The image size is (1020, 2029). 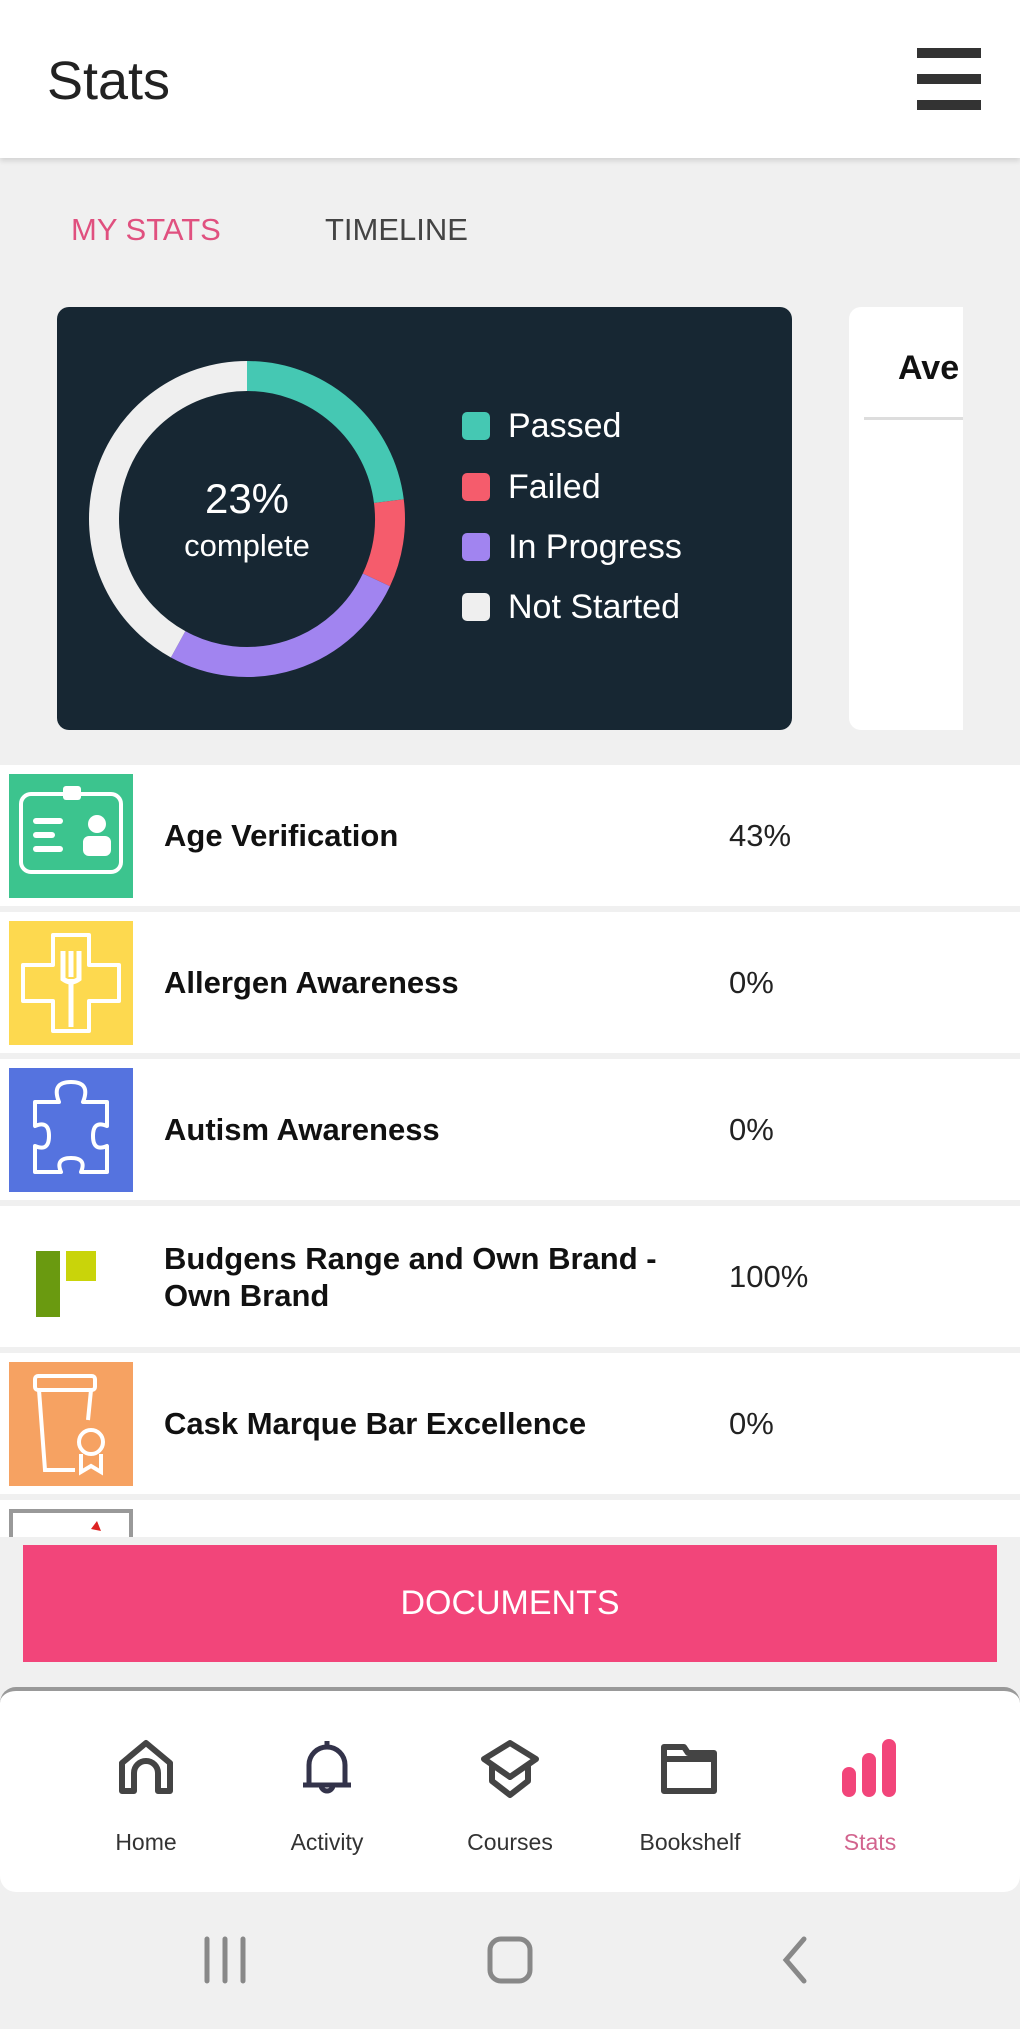 What do you see at coordinates (565, 425) in the screenshot?
I see `legend-label: Passed` at bounding box center [565, 425].